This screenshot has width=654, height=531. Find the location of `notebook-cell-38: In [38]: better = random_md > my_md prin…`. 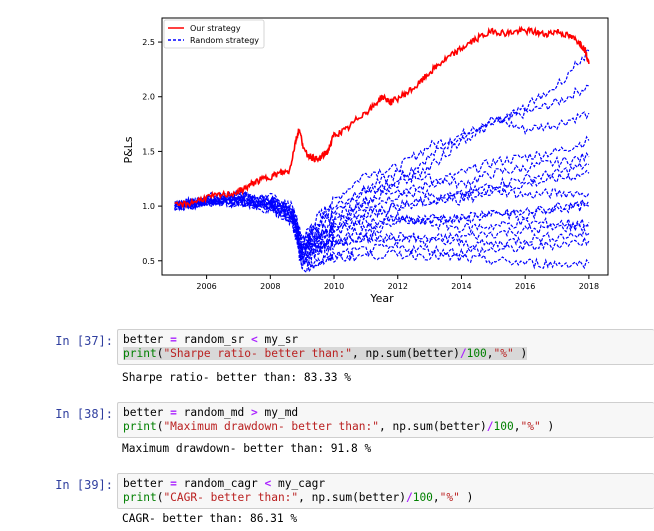

notebook-cell-38: In [38]: better = random_md > my_md prin… is located at coordinates (327, 432).